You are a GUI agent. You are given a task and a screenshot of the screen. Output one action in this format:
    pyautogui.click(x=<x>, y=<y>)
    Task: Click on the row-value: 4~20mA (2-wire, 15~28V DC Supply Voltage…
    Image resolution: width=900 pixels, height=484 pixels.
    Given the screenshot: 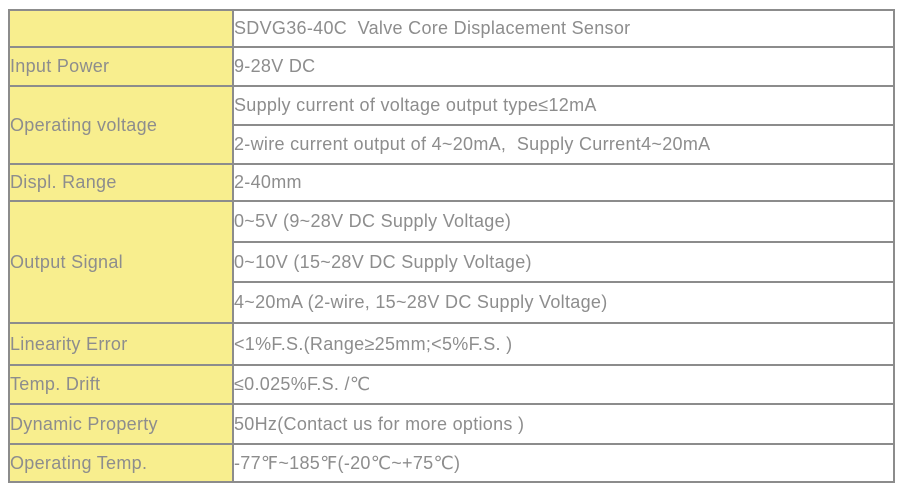 What is the action you would take?
    pyautogui.click(x=563, y=302)
    